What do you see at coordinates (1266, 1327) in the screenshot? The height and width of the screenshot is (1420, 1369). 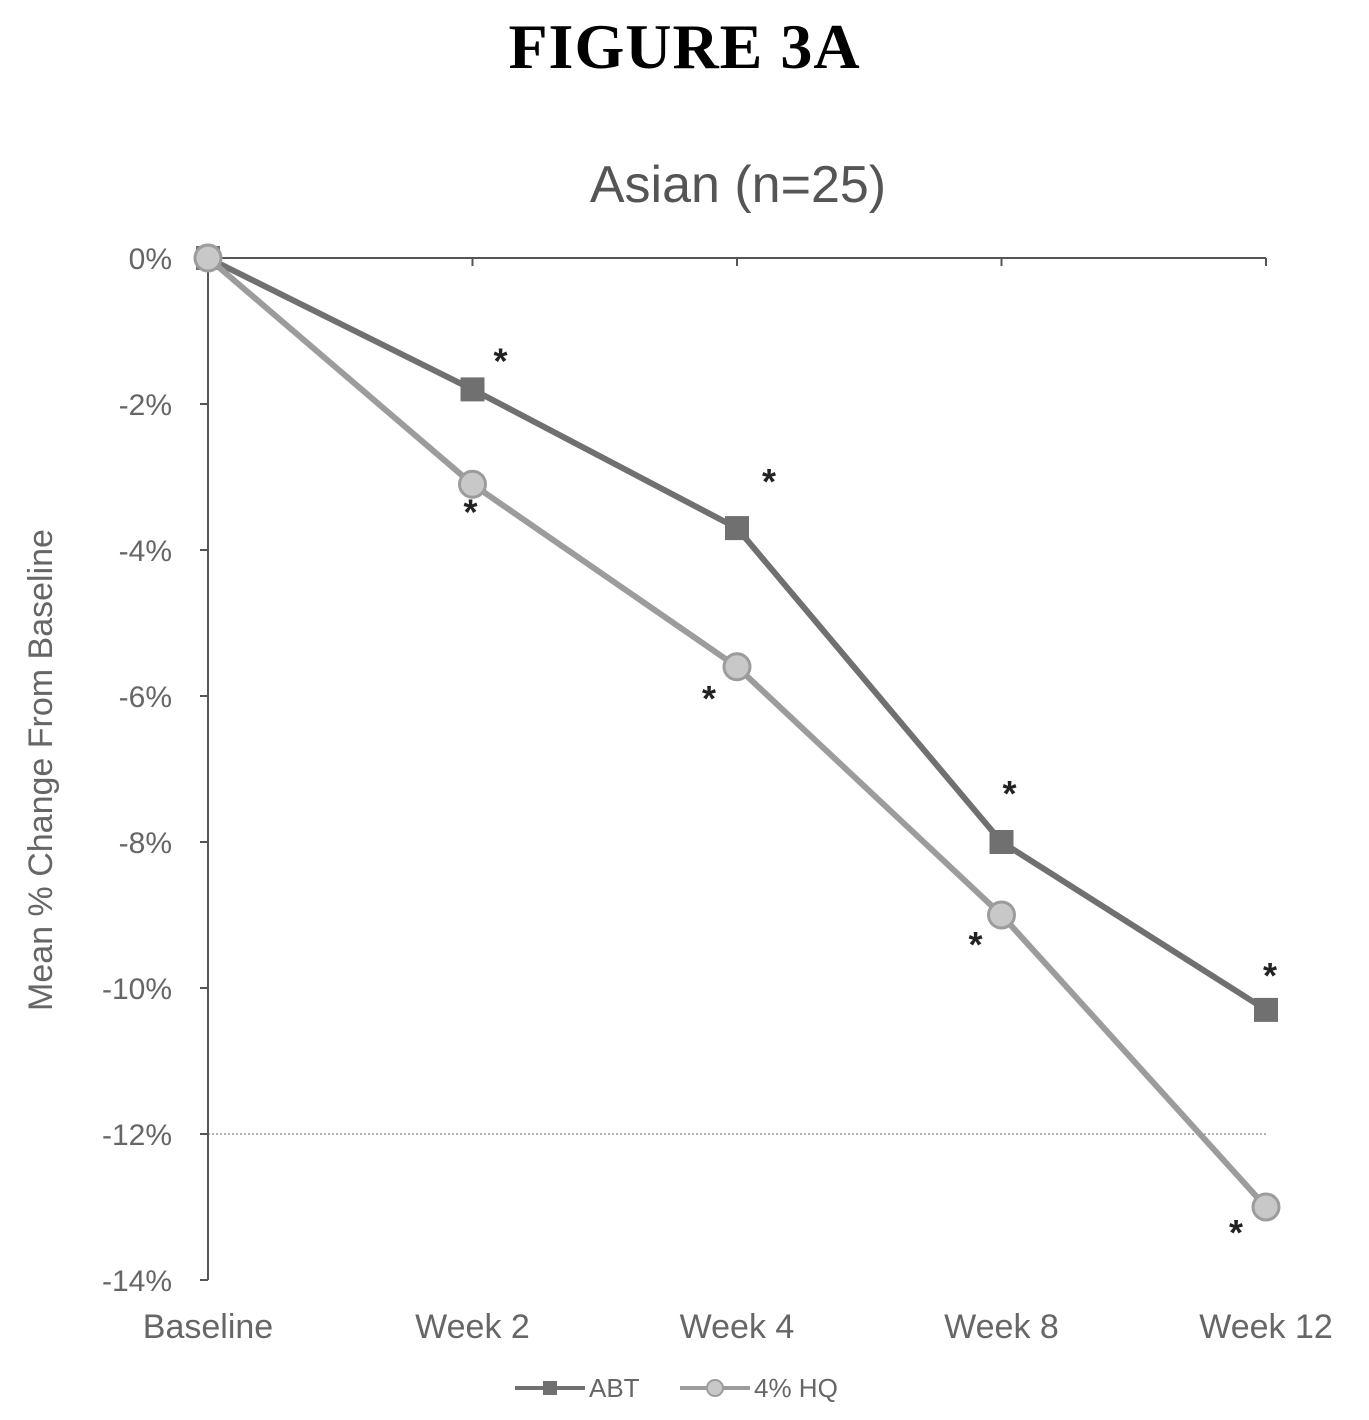 I see `x-tick-label: Week 12` at bounding box center [1266, 1327].